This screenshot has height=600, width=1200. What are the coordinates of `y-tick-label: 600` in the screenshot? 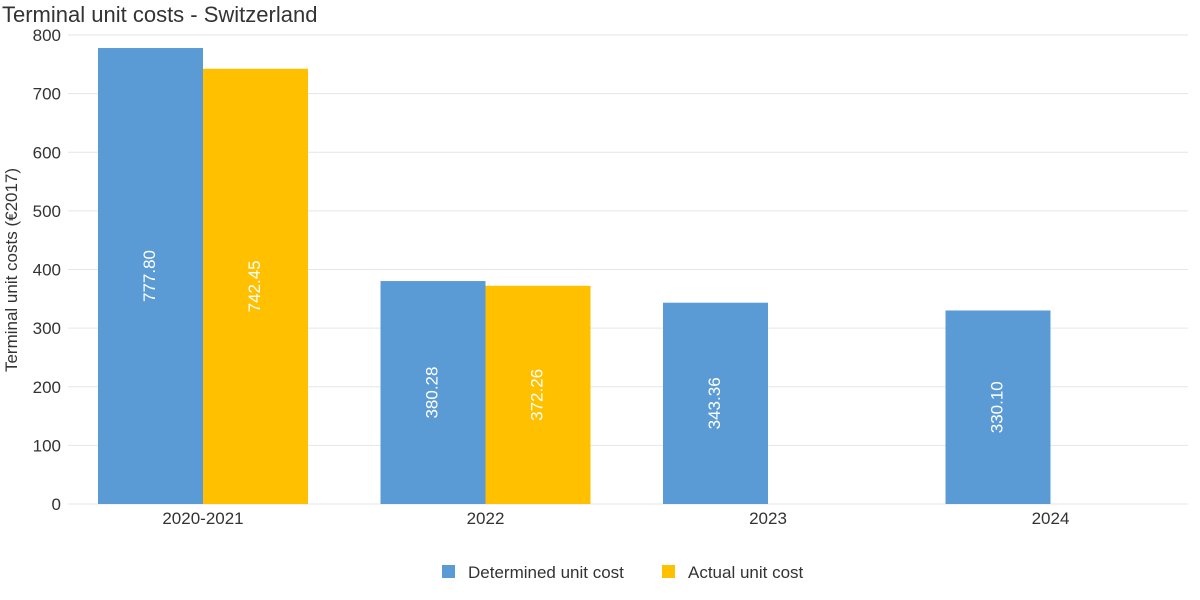 It's located at (47, 152).